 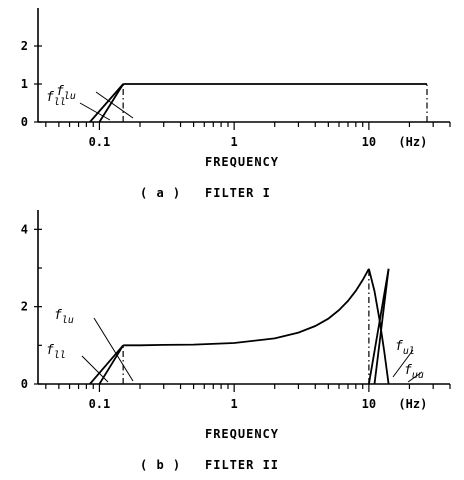 What do you see at coordinates (409, 351) in the screenshot?
I see `annotation-subscript: ul` at bounding box center [409, 351].